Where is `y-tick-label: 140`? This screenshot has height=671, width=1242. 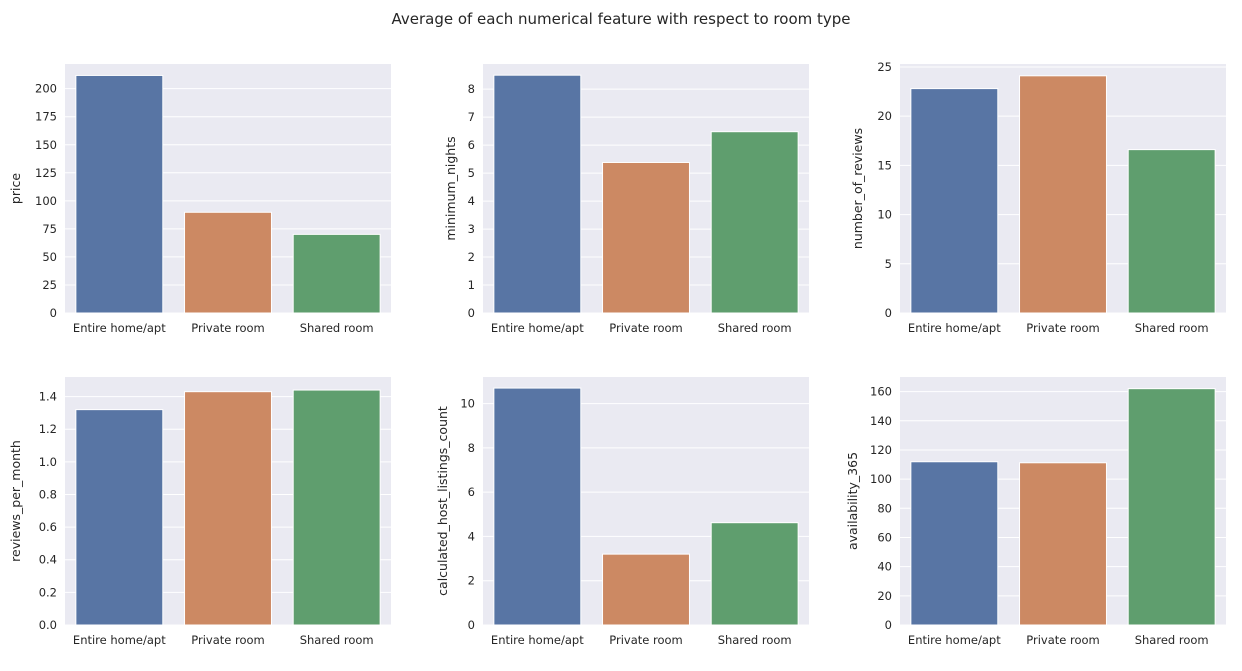
y-tick-label: 140 is located at coordinates (881, 421).